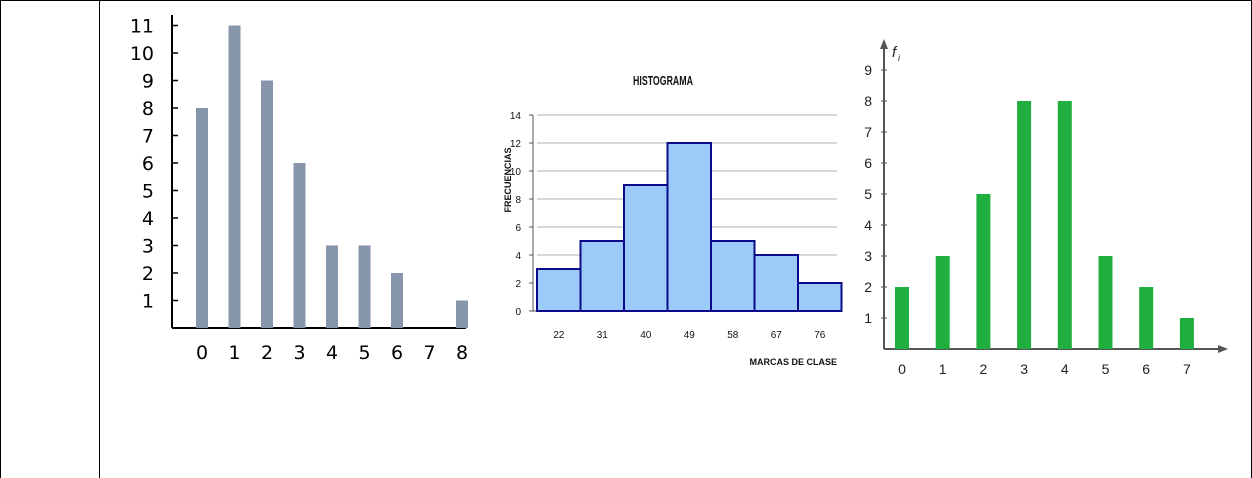 Image resolution: width=1252 pixels, height=478 pixels. Describe the element at coordinates (508, 179) in the screenshot. I see `y-axis-label: FRECUENCIAS` at that location.